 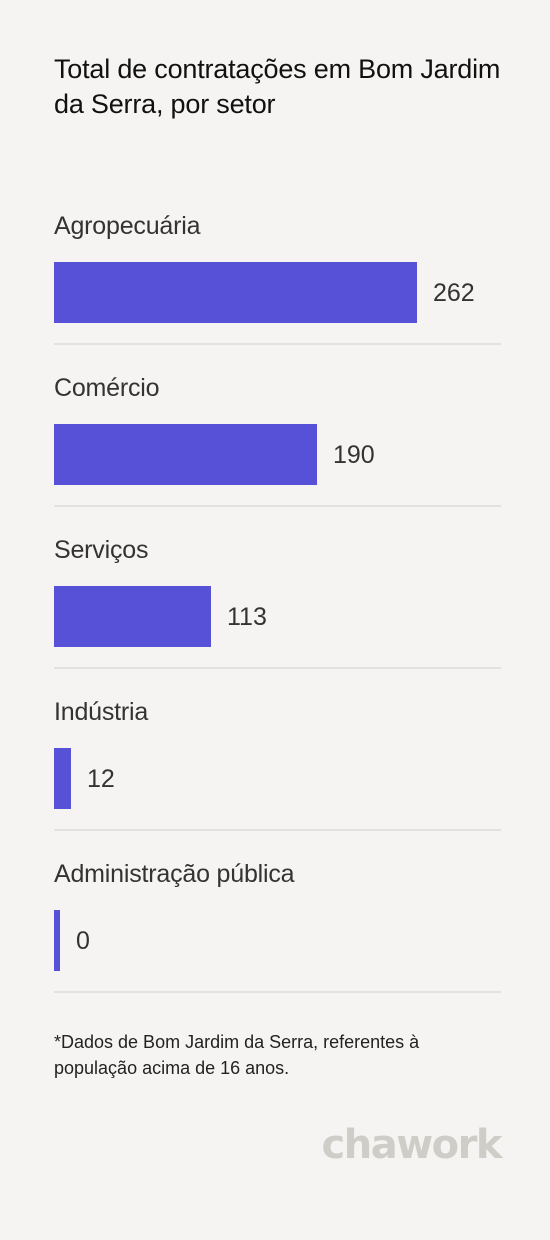 What do you see at coordinates (174, 874) in the screenshot?
I see `category-label: Administração pública` at bounding box center [174, 874].